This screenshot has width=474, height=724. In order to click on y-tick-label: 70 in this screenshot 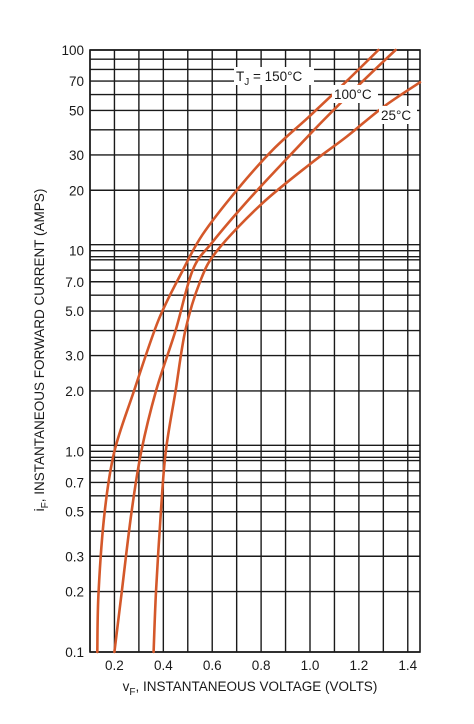, I will do `click(76, 81)`.